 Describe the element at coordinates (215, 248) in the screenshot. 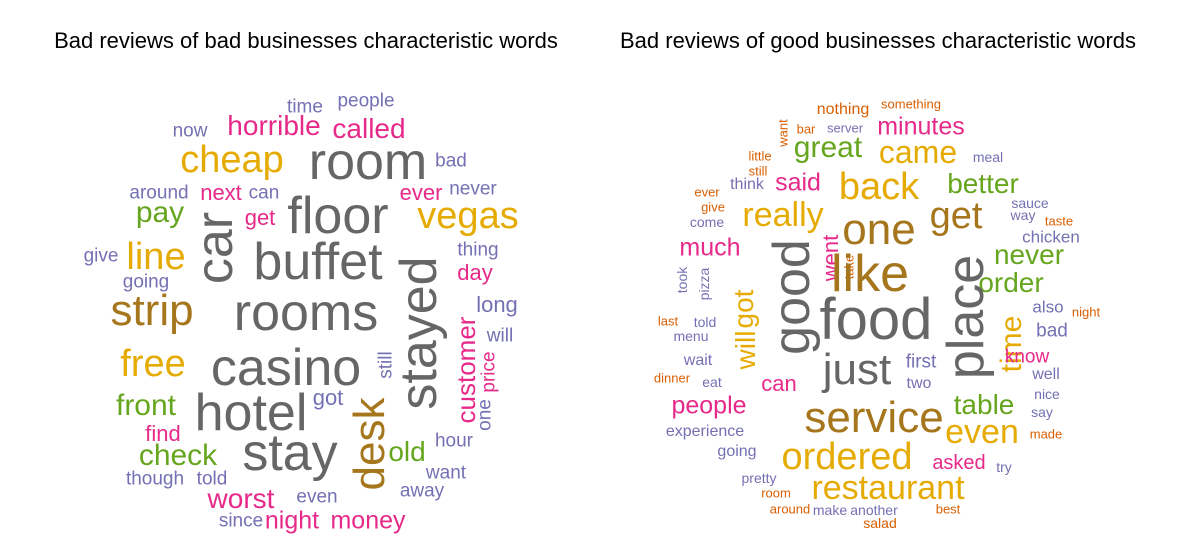

I see `cloud-word: car` at that location.